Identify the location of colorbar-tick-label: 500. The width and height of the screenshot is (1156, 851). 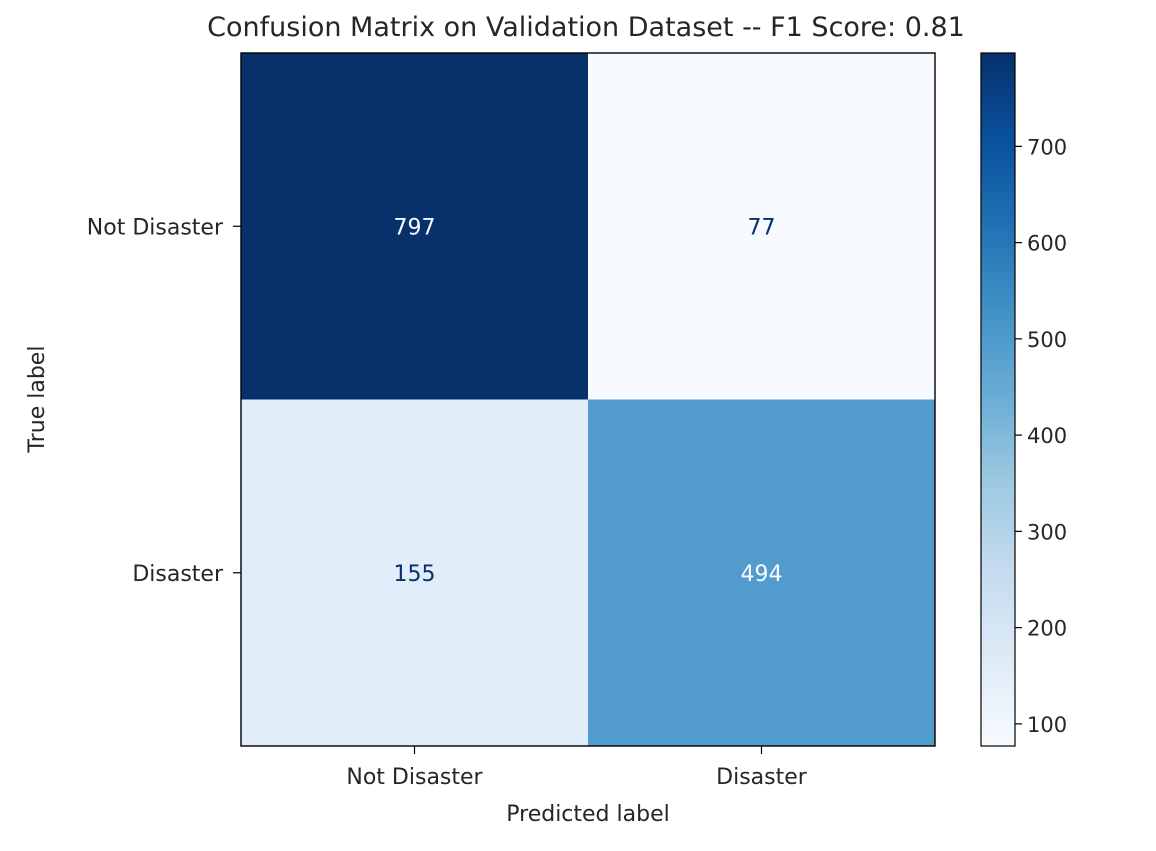
(1047, 340).